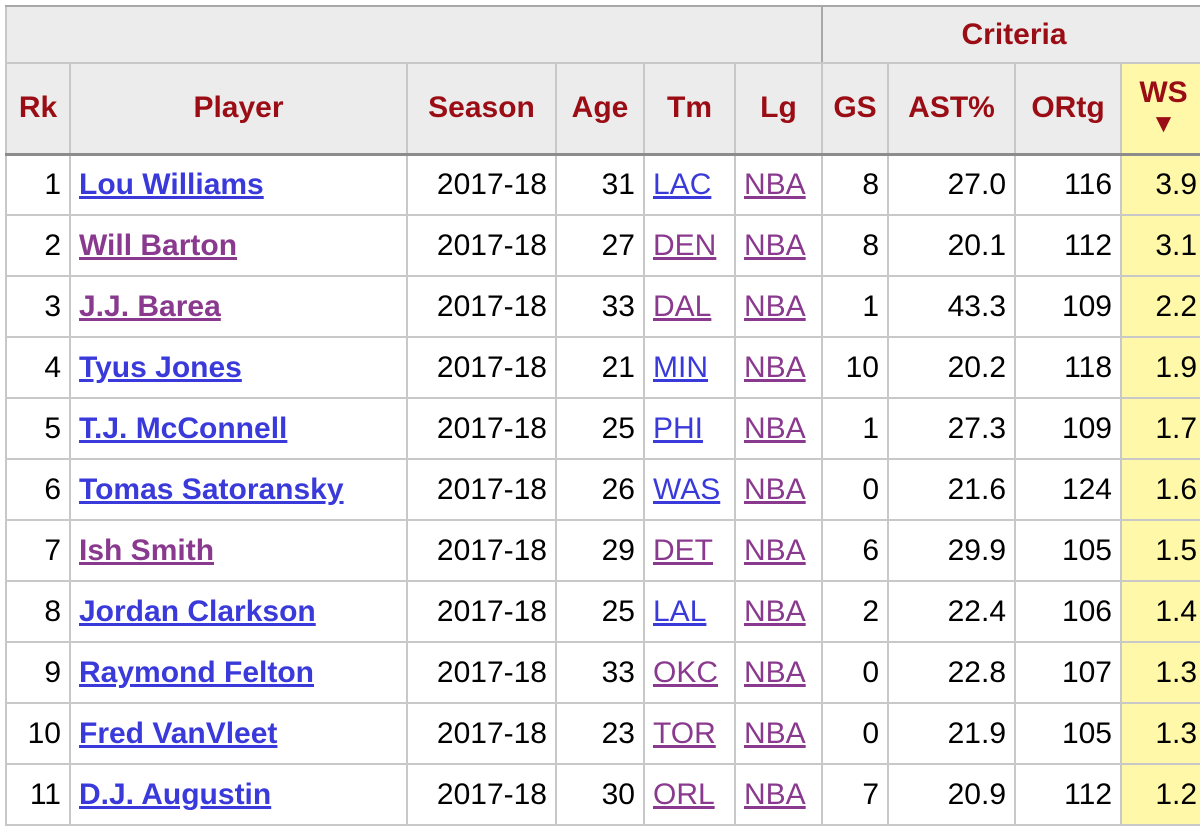 The width and height of the screenshot is (1200, 836). Describe the element at coordinates (38, 428) in the screenshot. I see `rk-cell: 5` at that location.